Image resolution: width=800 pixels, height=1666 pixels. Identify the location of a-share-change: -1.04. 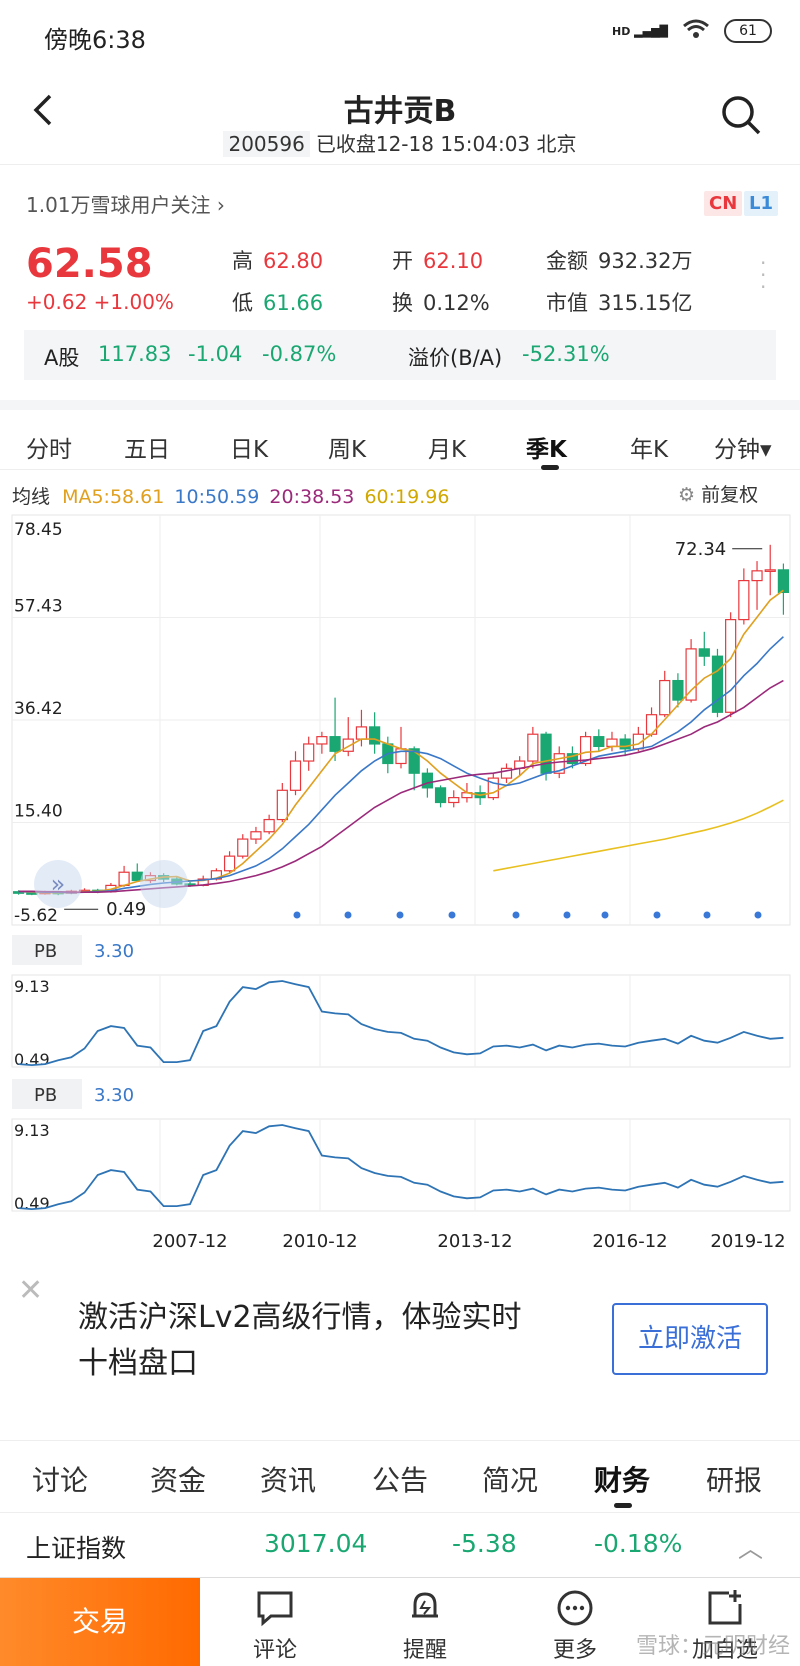
(215, 354).